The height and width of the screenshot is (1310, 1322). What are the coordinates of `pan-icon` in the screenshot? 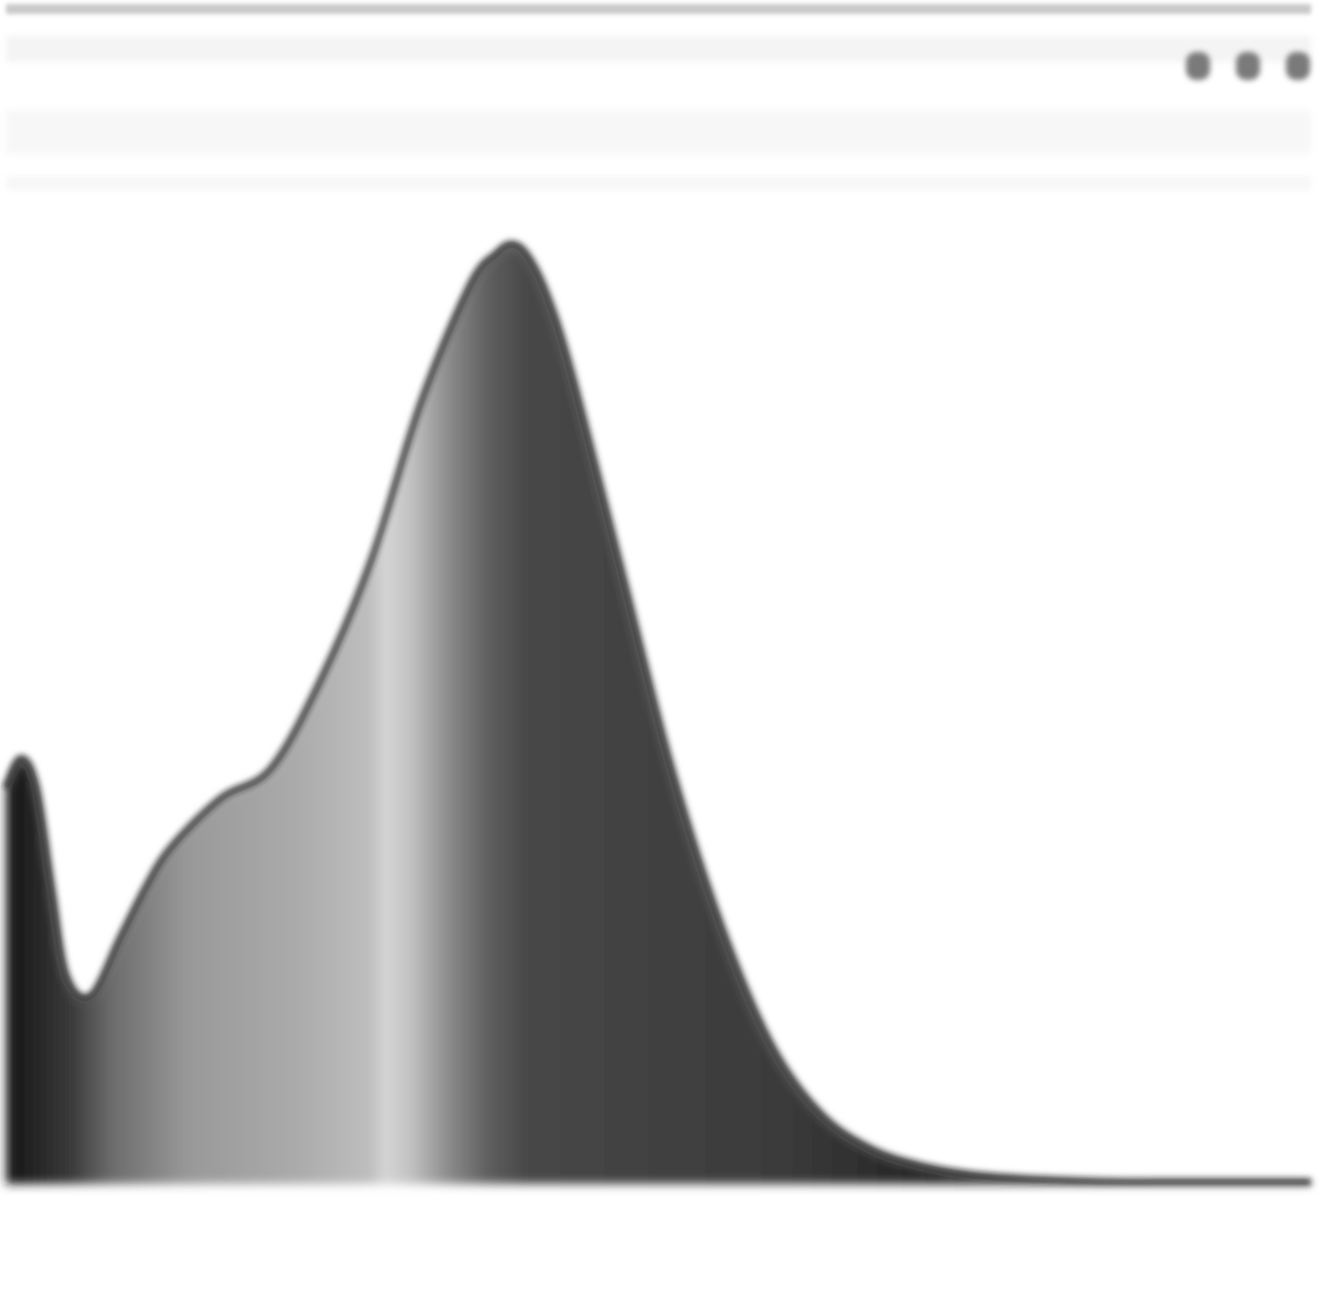 It's located at (1248, 66).